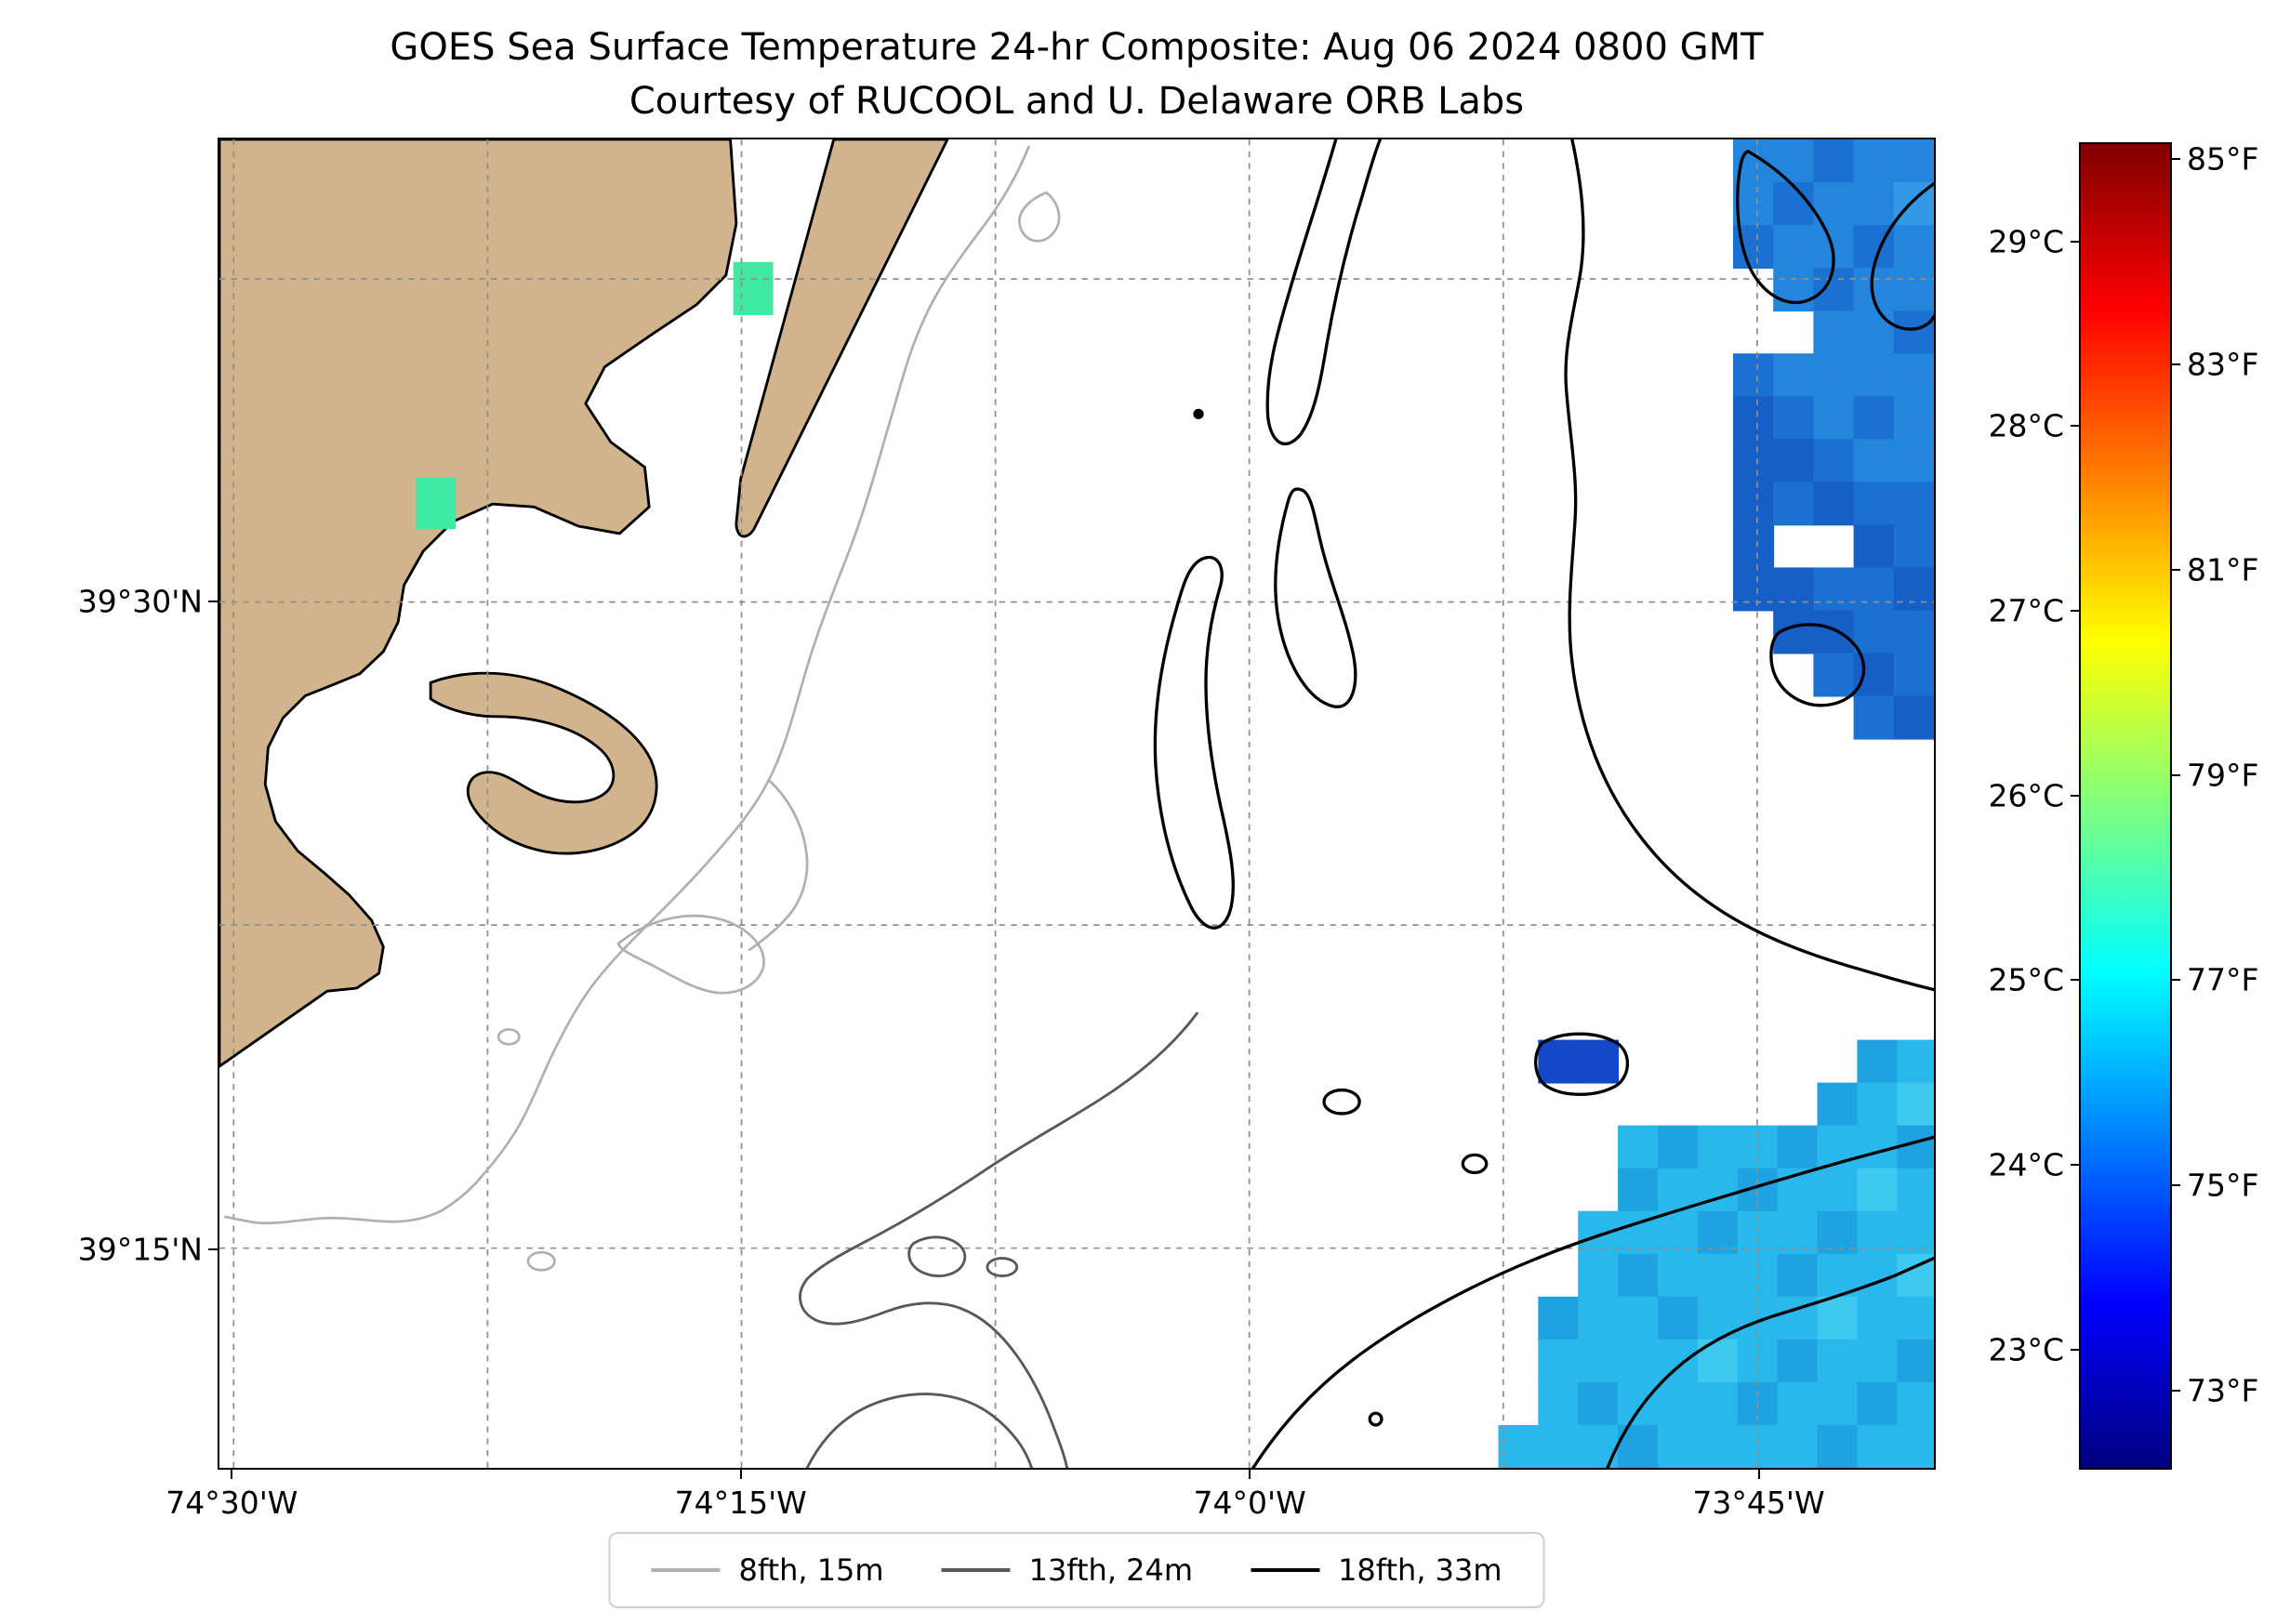  Describe the element at coordinates (2223, 775) in the screenshot. I see `colorbar-label-fahrenheit: 79°F` at that location.